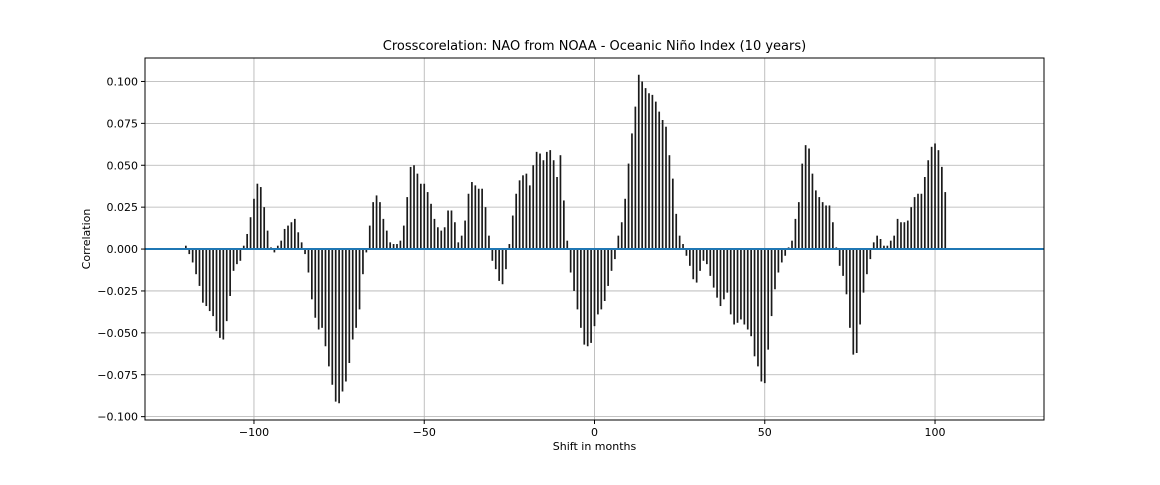 Image resolution: width=1160 pixels, height=485 pixels. What do you see at coordinates (117, 291) in the screenshot?
I see `y-tick-label: −0.025` at bounding box center [117, 291].